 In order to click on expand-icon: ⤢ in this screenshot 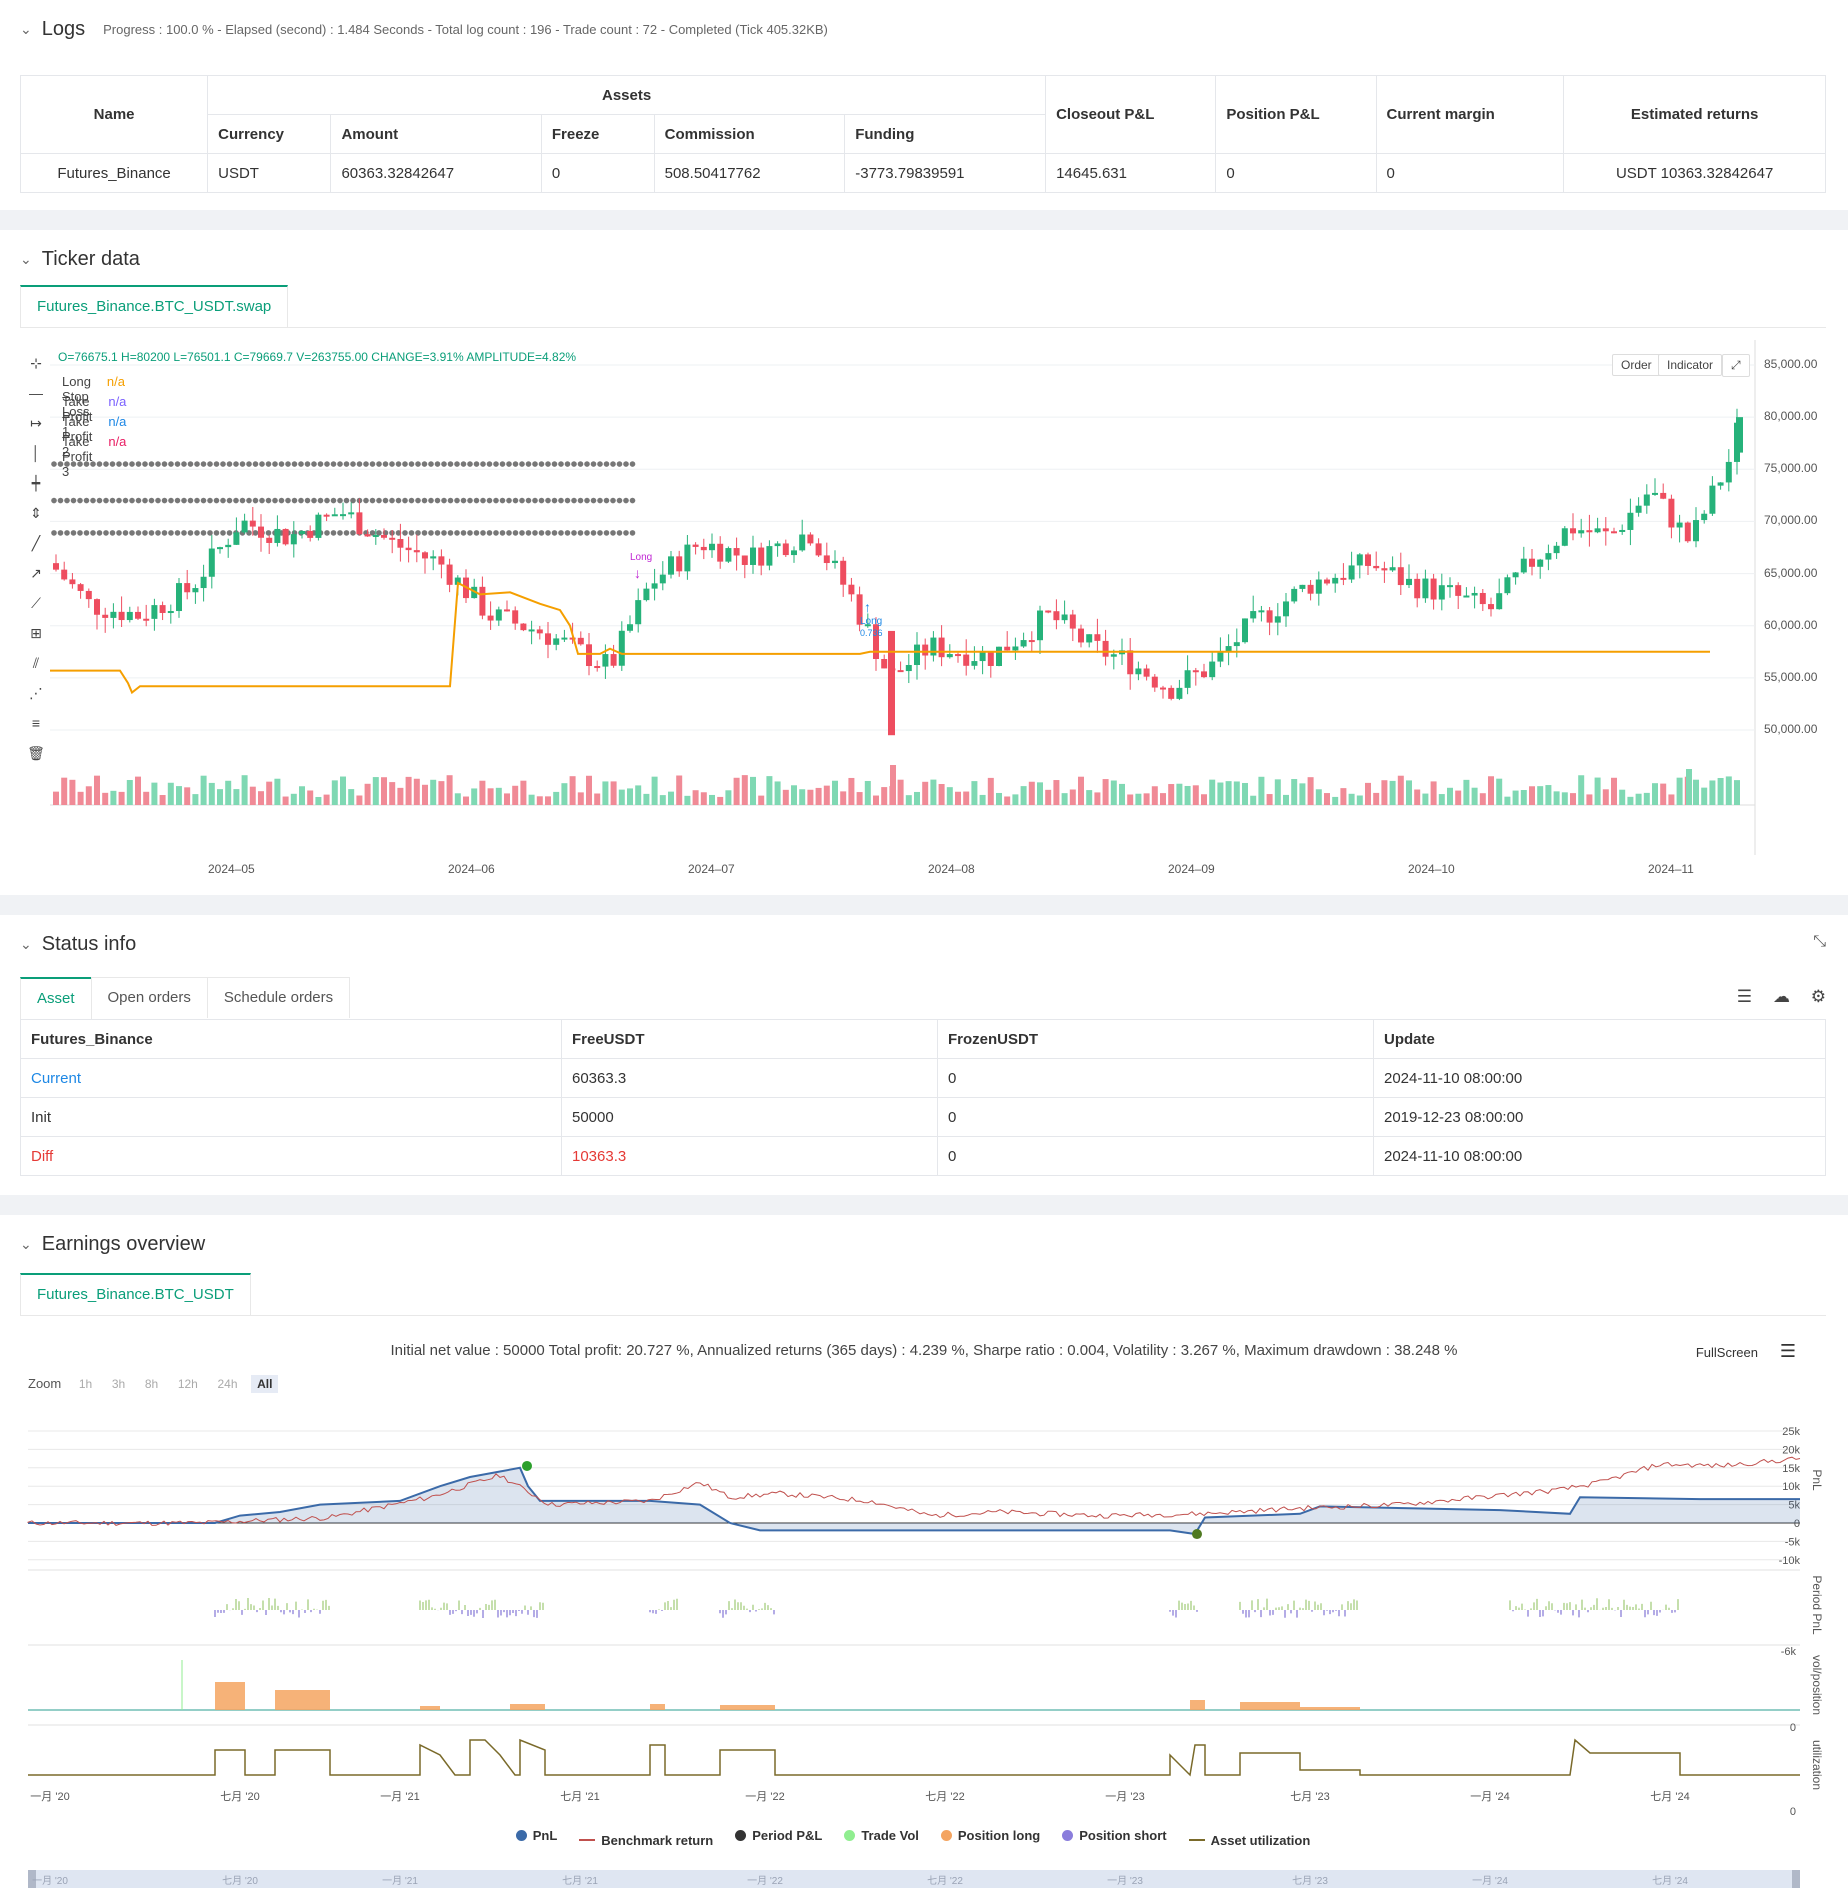, I will do `click(1736, 365)`.